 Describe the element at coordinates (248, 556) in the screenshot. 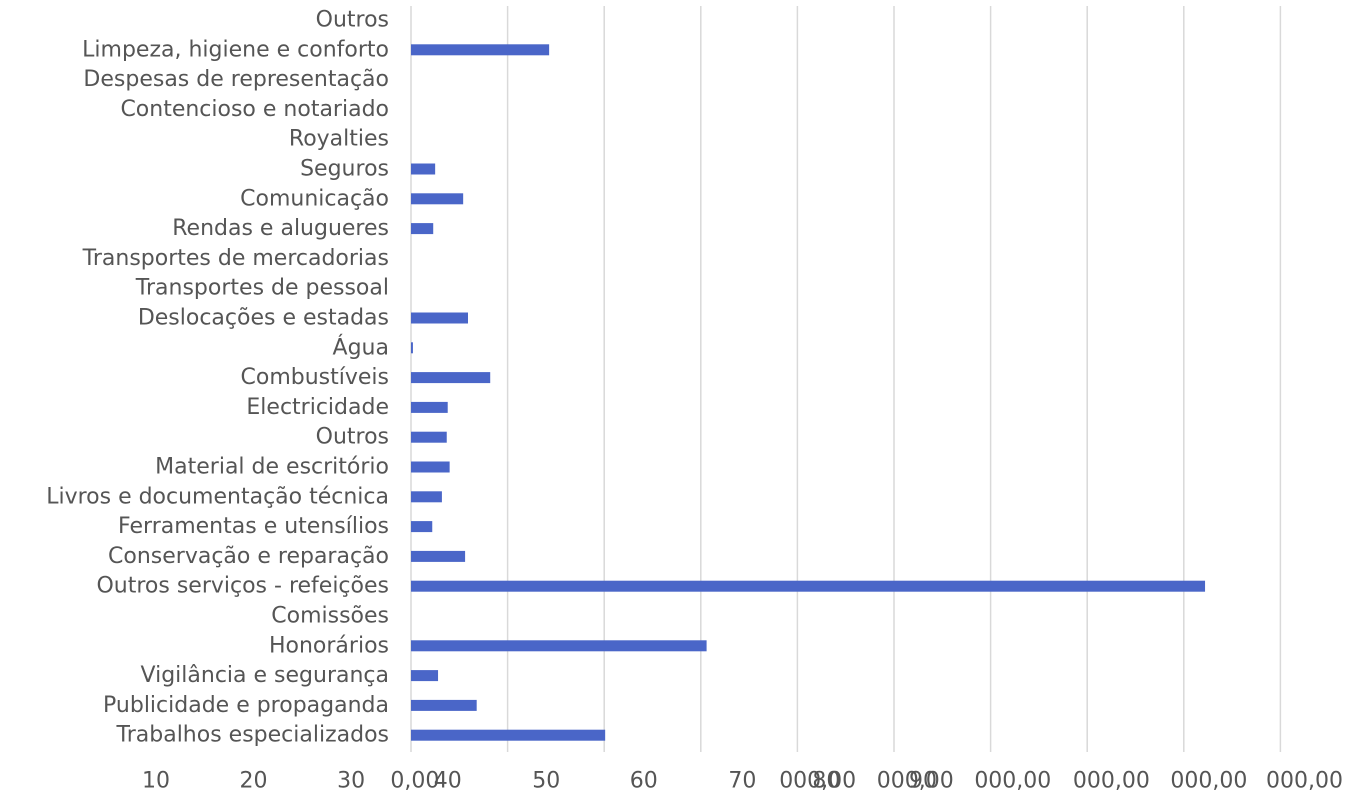

I see `category-label: Conservação e reparação` at that location.